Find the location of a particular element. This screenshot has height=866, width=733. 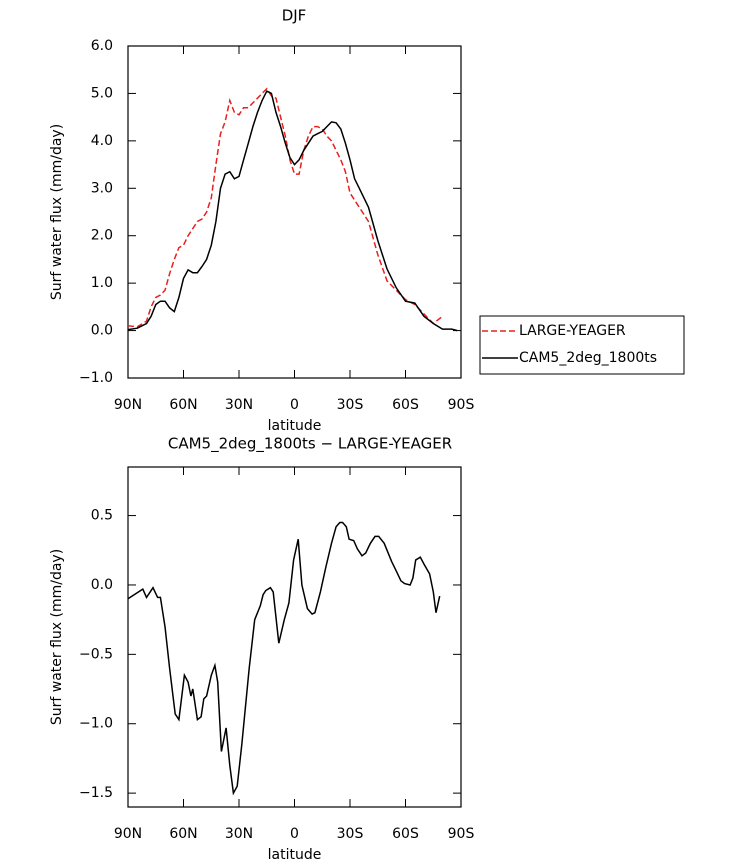

y-tick-label: 3.0 is located at coordinates (102, 188).